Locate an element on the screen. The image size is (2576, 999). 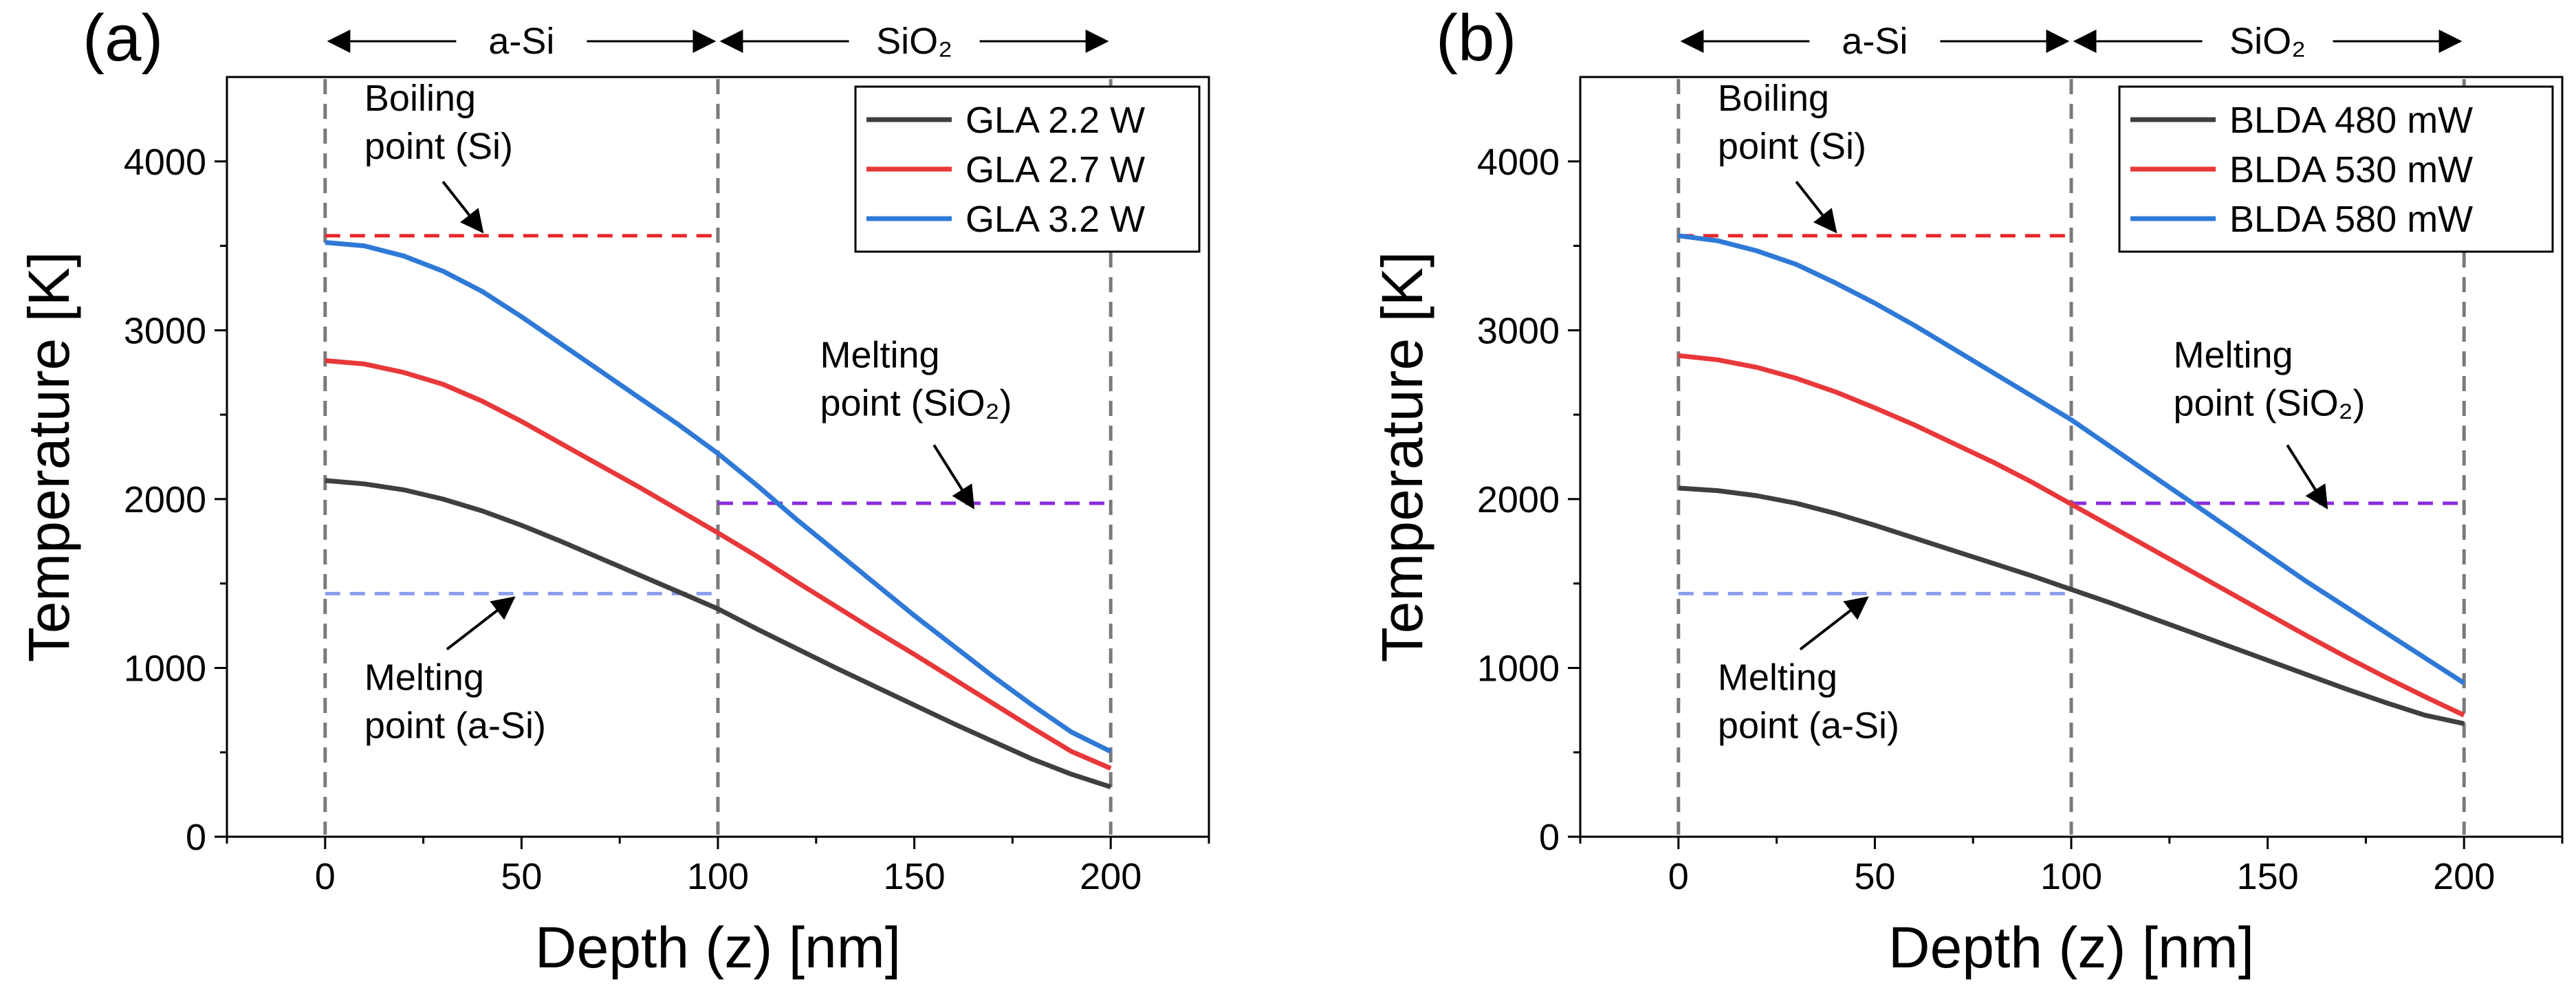
legend-label-2: GLA 3.2 W is located at coordinates (1055, 219).